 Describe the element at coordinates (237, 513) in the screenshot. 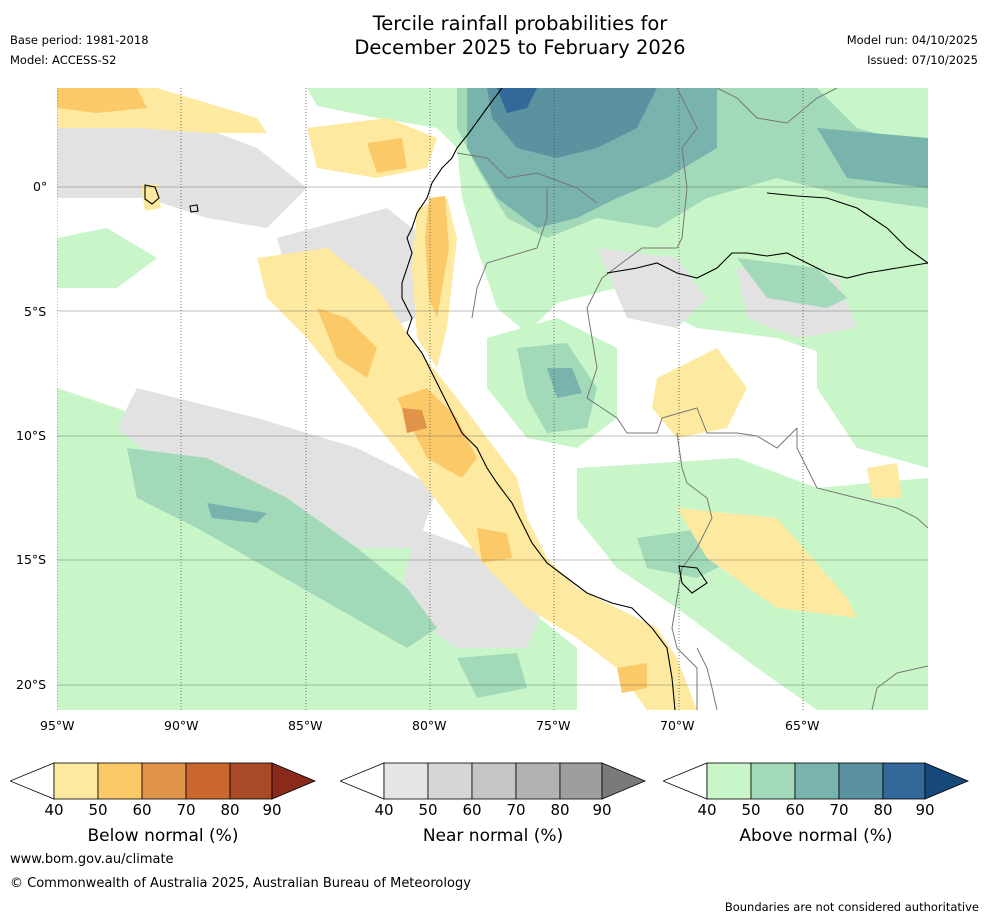

I see `above-normal-60-ocean` at that location.